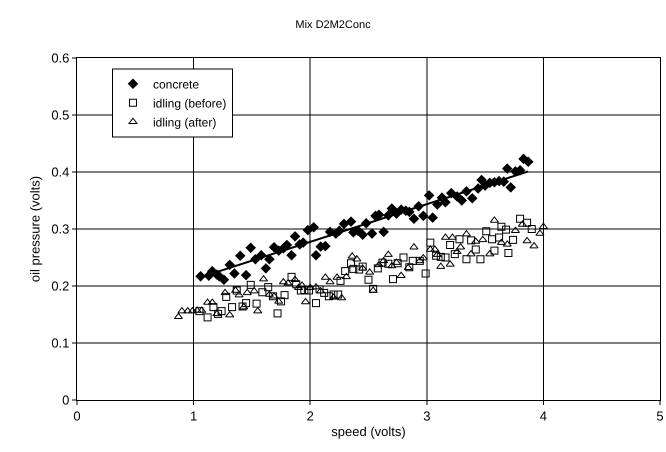  What do you see at coordinates (660, 416) in the screenshot?
I see `x-tick-label: 5` at bounding box center [660, 416].